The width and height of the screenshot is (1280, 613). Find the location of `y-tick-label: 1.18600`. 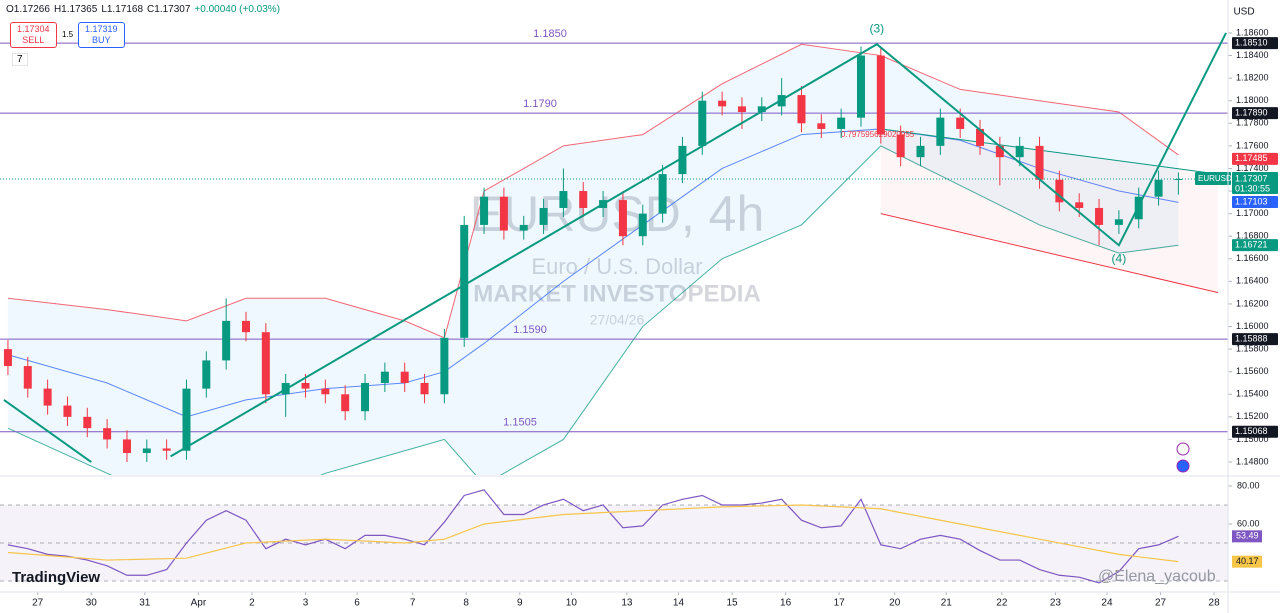

y-tick-label: 1.18600 is located at coordinates (1252, 32).